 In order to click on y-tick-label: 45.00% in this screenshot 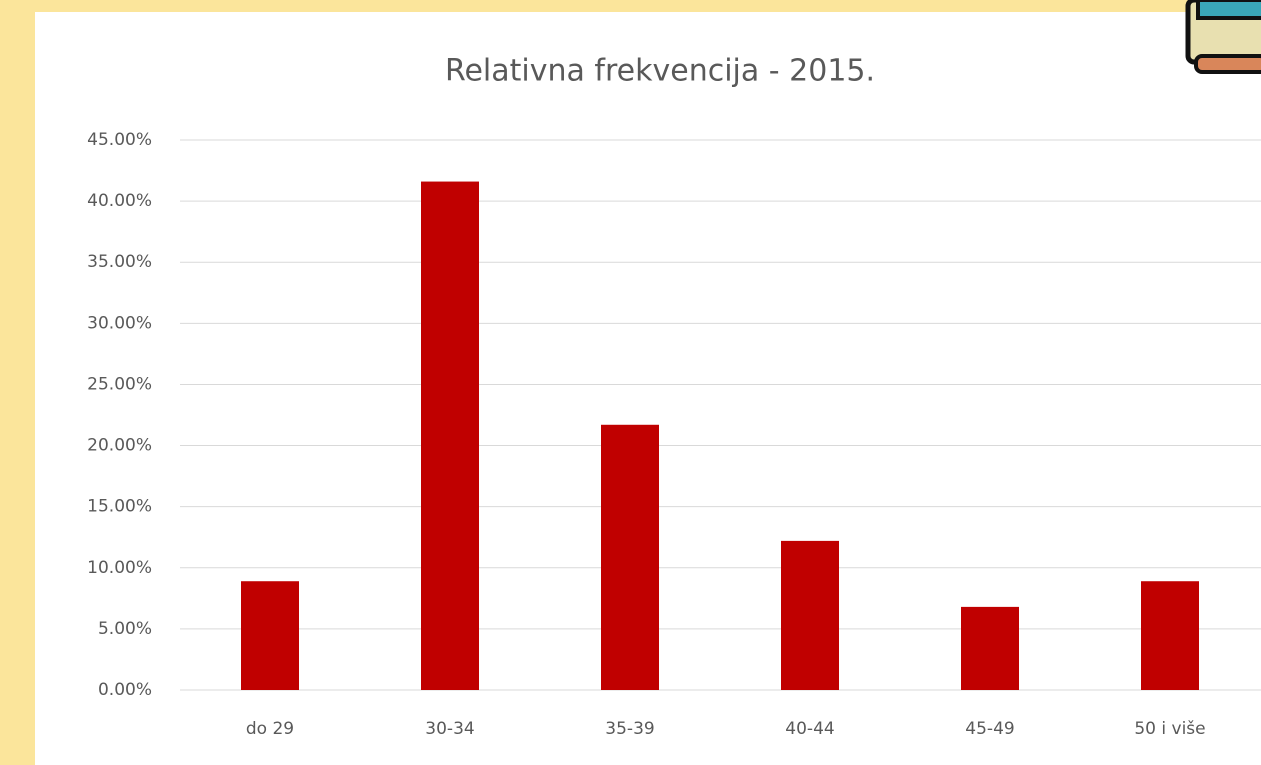, I will do `click(119, 140)`.